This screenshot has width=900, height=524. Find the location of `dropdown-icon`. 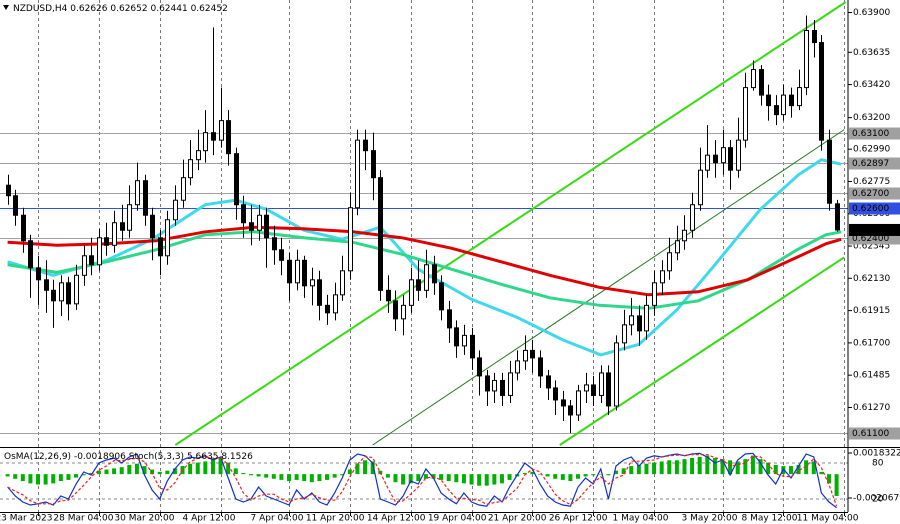

dropdown-icon is located at coordinates (6, 7).